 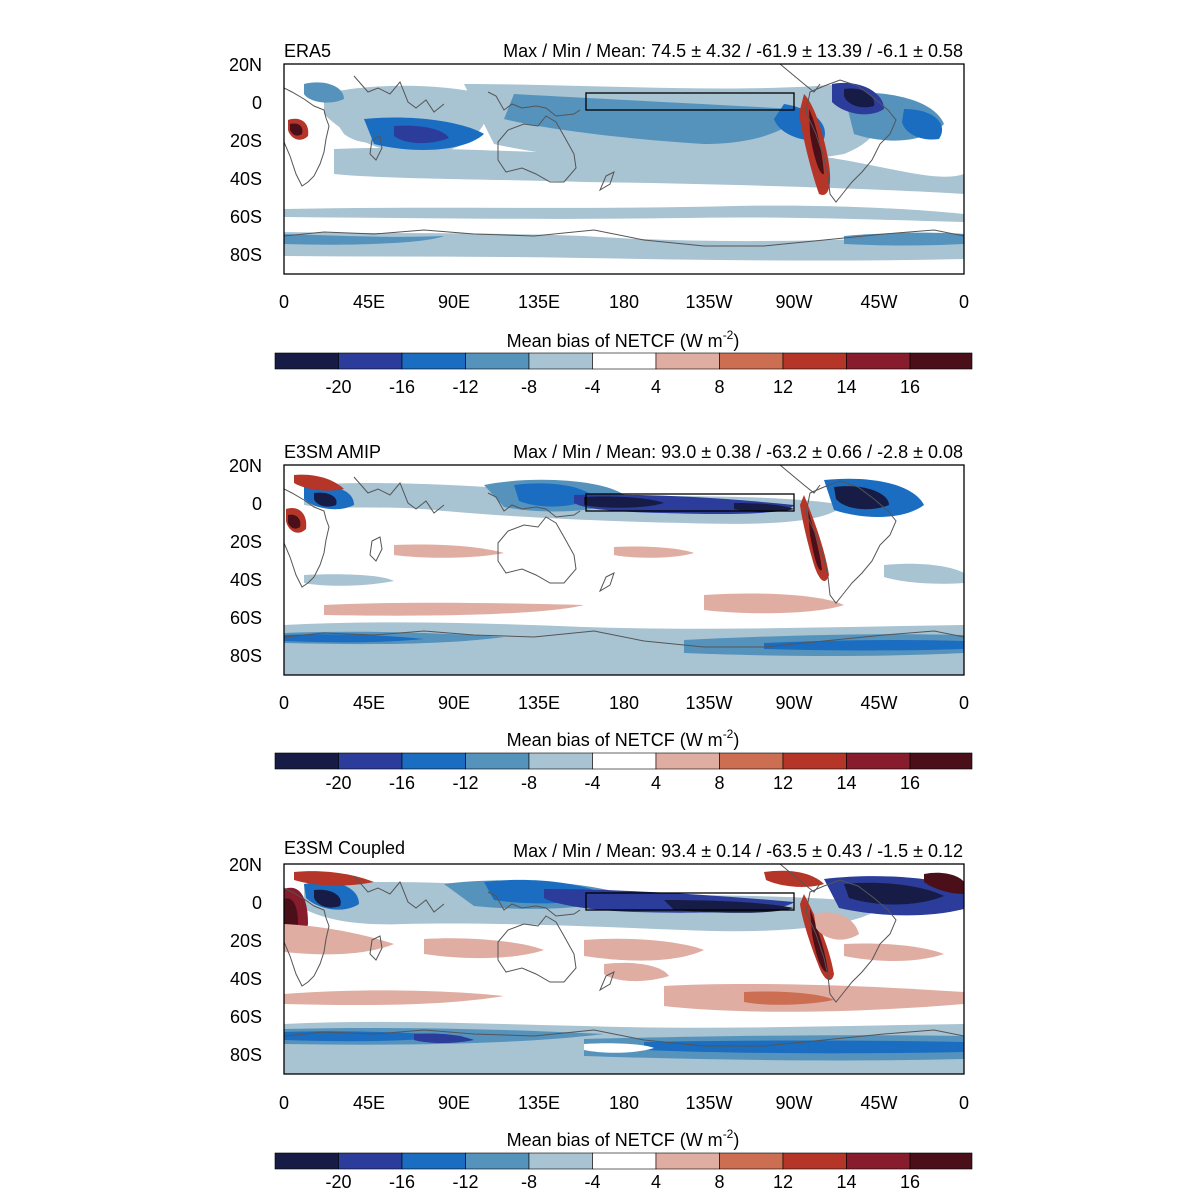 What do you see at coordinates (344, 848) in the screenshot?
I see `panel-title-coupled: E3SM Coupled` at bounding box center [344, 848].